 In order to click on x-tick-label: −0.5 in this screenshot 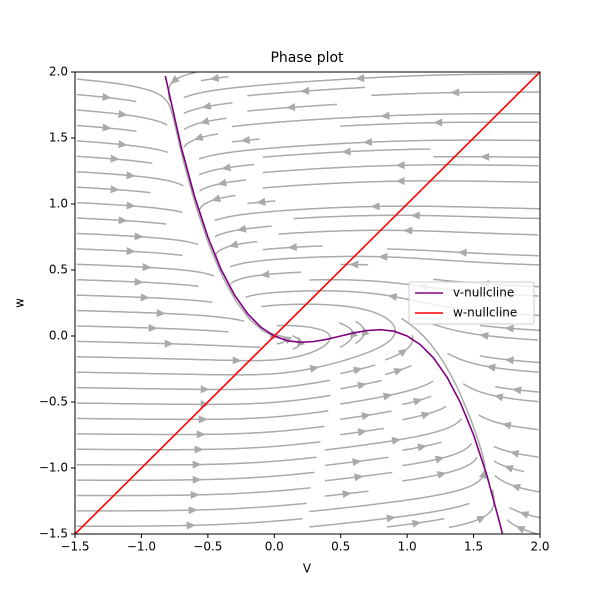, I will do `click(207, 547)`.